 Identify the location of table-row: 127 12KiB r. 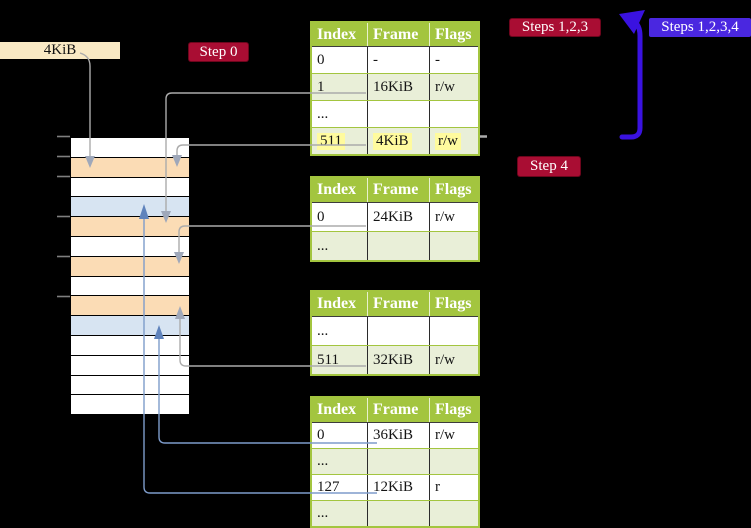
(395, 487).